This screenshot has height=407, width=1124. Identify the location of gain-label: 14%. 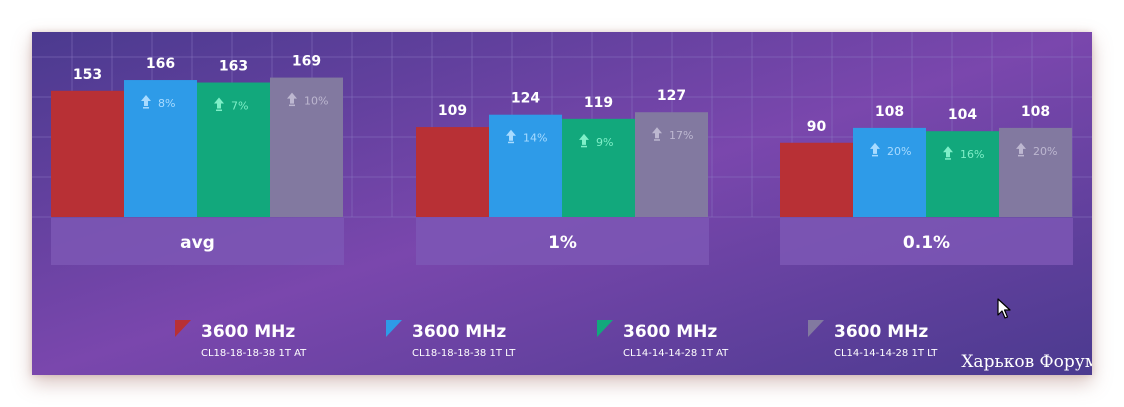
(535, 138).